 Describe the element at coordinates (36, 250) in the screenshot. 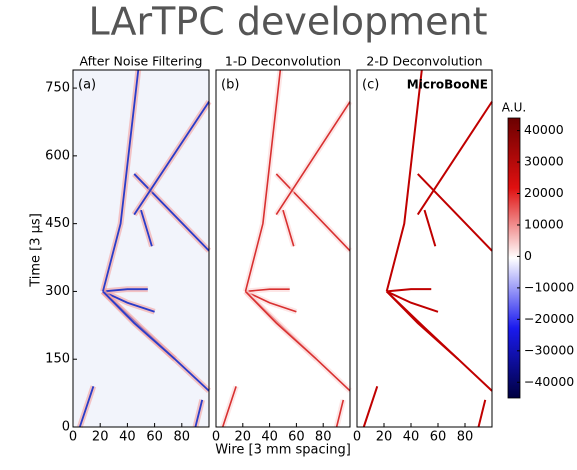

I see `y-axis-label: Time [3 μs]` at that location.